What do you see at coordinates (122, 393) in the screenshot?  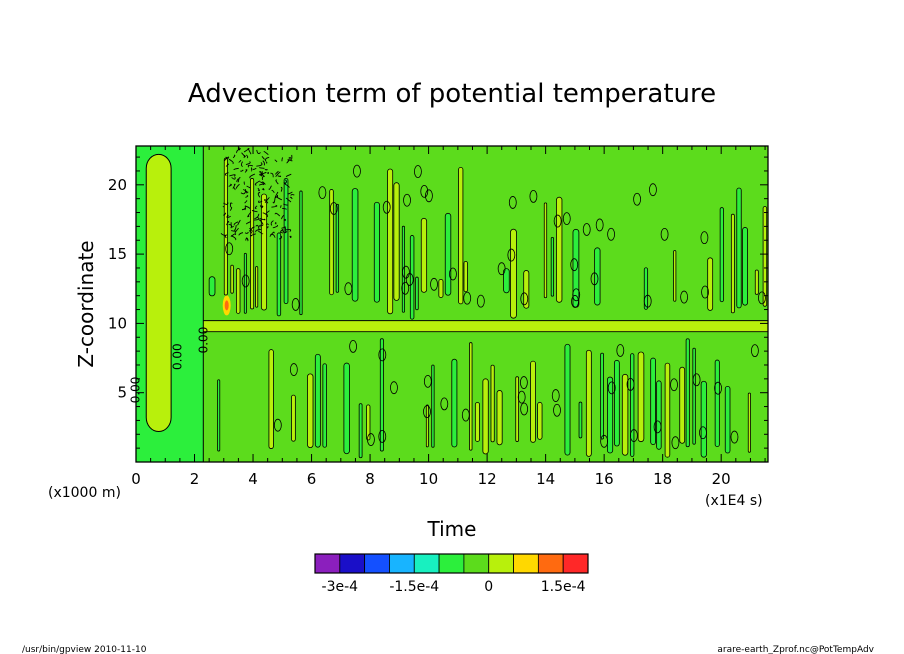 I see `y-tick-label: 5` at bounding box center [122, 393].